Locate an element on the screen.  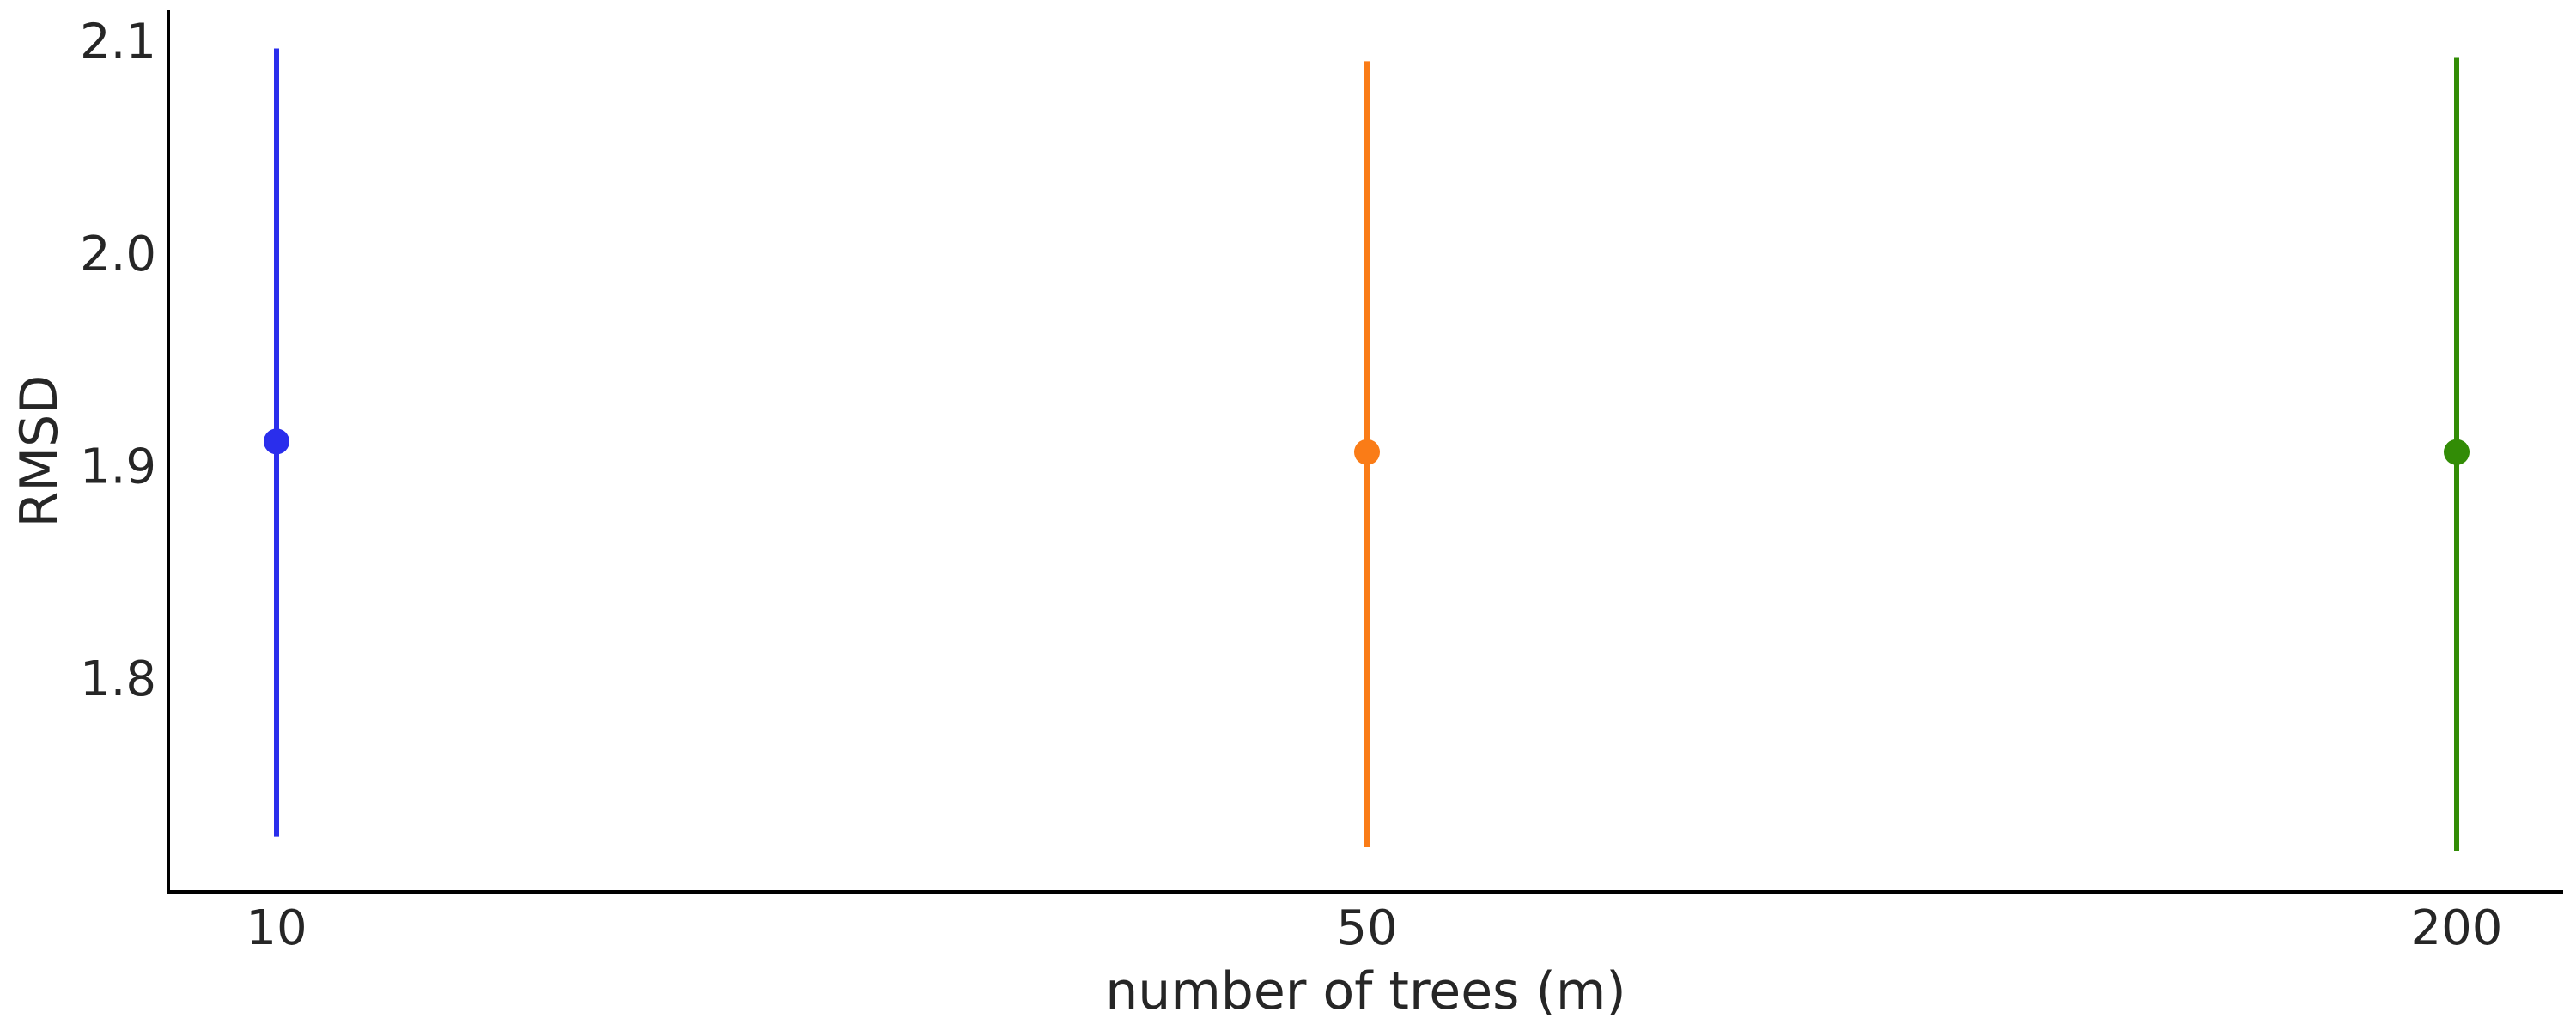
x-tick-label: 10 is located at coordinates (276, 928).